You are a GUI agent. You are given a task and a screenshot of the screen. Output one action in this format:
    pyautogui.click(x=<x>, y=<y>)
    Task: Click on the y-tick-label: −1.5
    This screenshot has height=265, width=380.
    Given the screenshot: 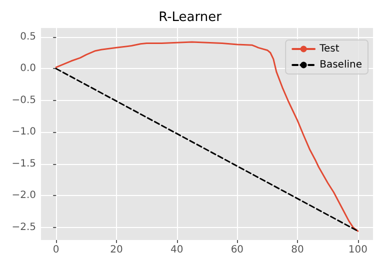 What is the action you would take?
    pyautogui.click(x=24, y=164)
    